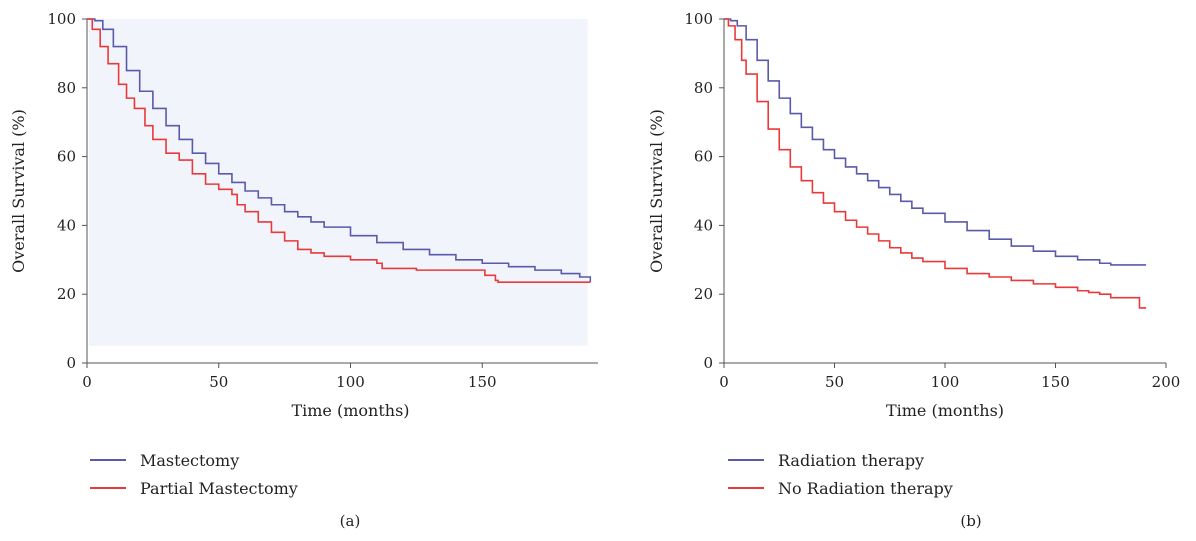 The width and height of the screenshot is (1196, 541). Describe the element at coordinates (1166, 382) in the screenshot. I see `x-tick-label: 200` at that location.